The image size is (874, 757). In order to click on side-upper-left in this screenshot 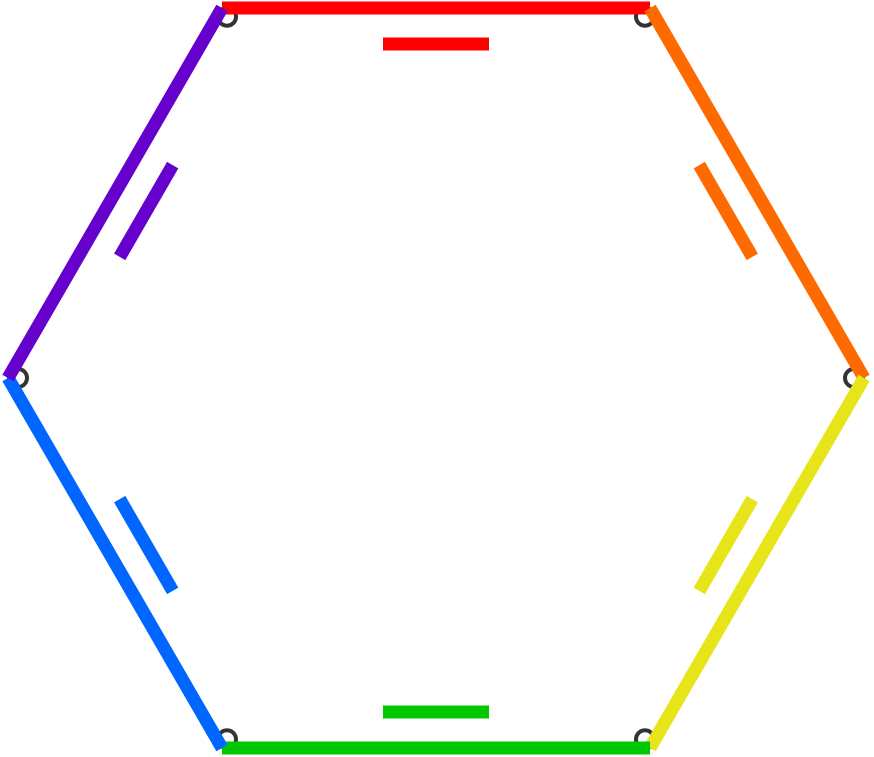, I will do `click(115, 193)`.